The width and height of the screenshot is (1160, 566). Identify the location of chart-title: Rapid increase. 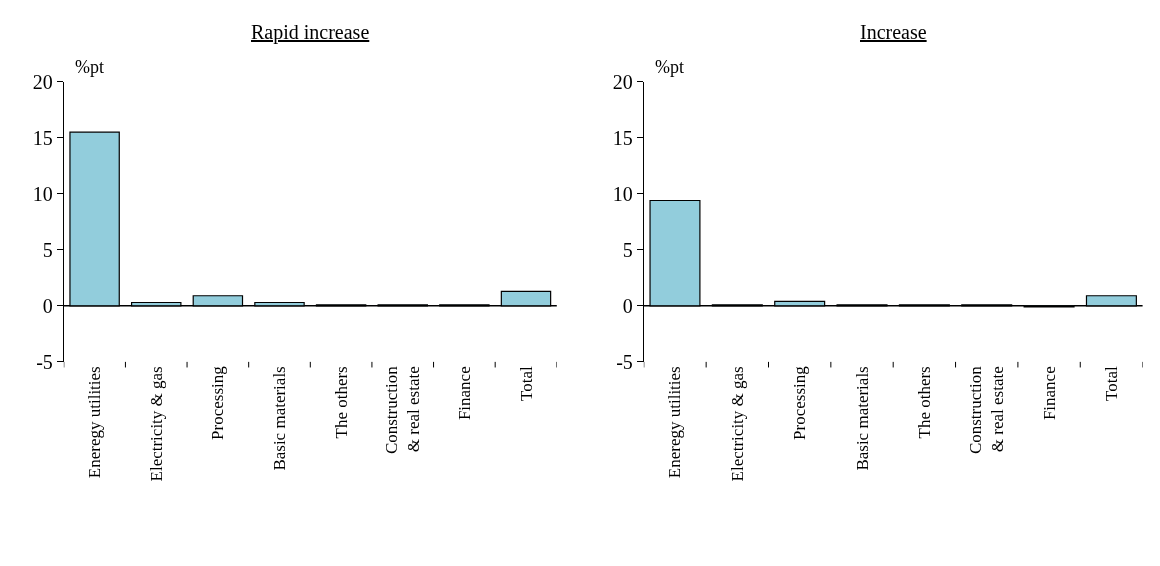
(310, 32).